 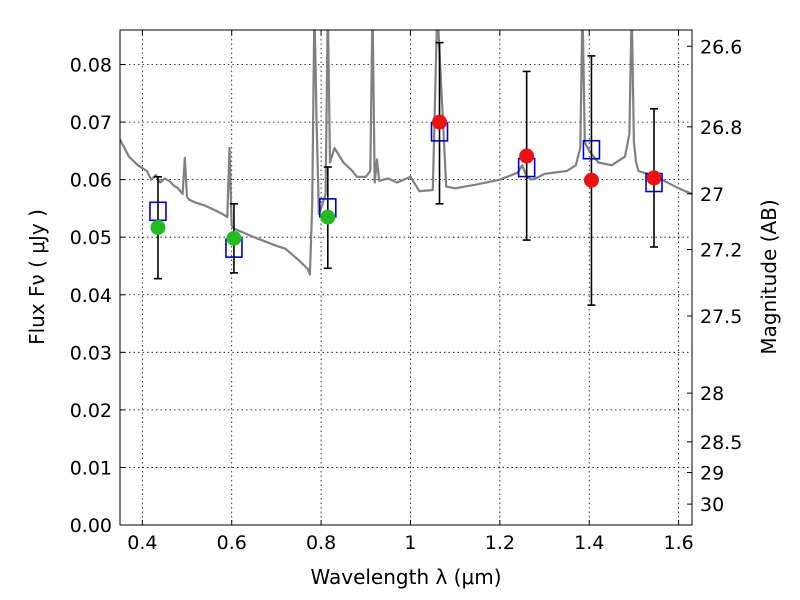 I want to click on x-tick-label: 0.4, so click(x=142, y=543).